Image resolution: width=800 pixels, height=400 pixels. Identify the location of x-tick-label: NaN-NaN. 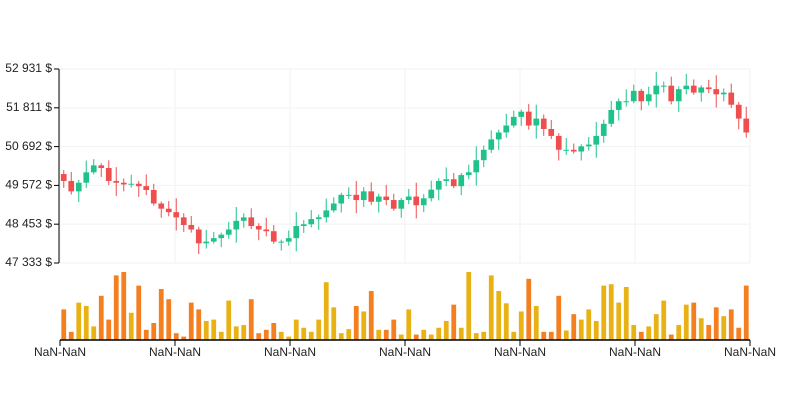
(520, 352).